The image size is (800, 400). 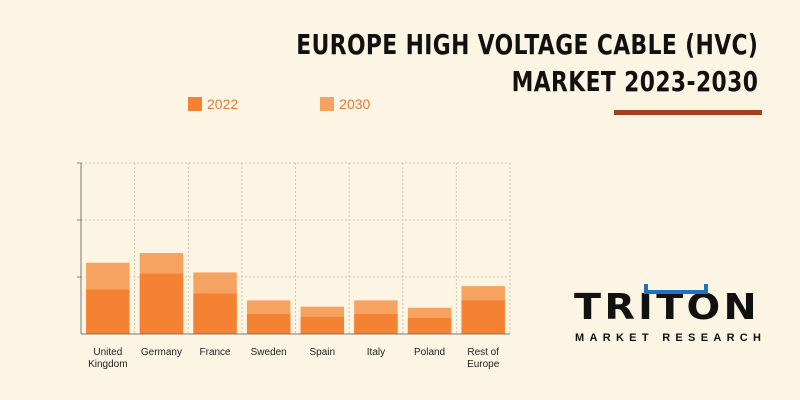 I want to click on legend-label-2030: 2030, so click(x=355, y=104).